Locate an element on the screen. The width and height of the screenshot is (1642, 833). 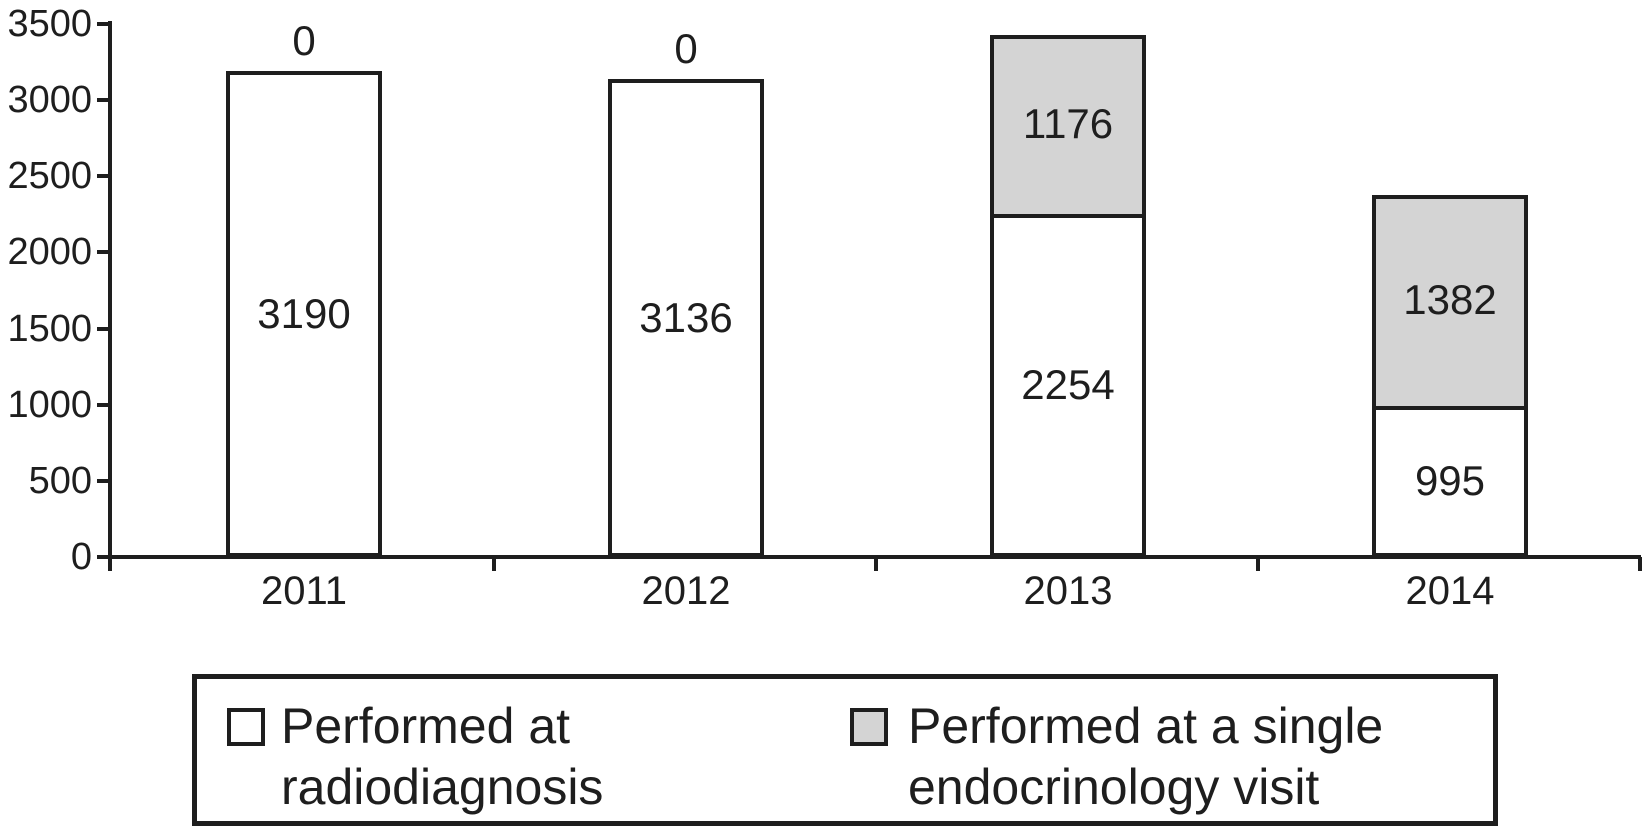
bar-segment-2013-endocrinology is located at coordinates (1068, 126).